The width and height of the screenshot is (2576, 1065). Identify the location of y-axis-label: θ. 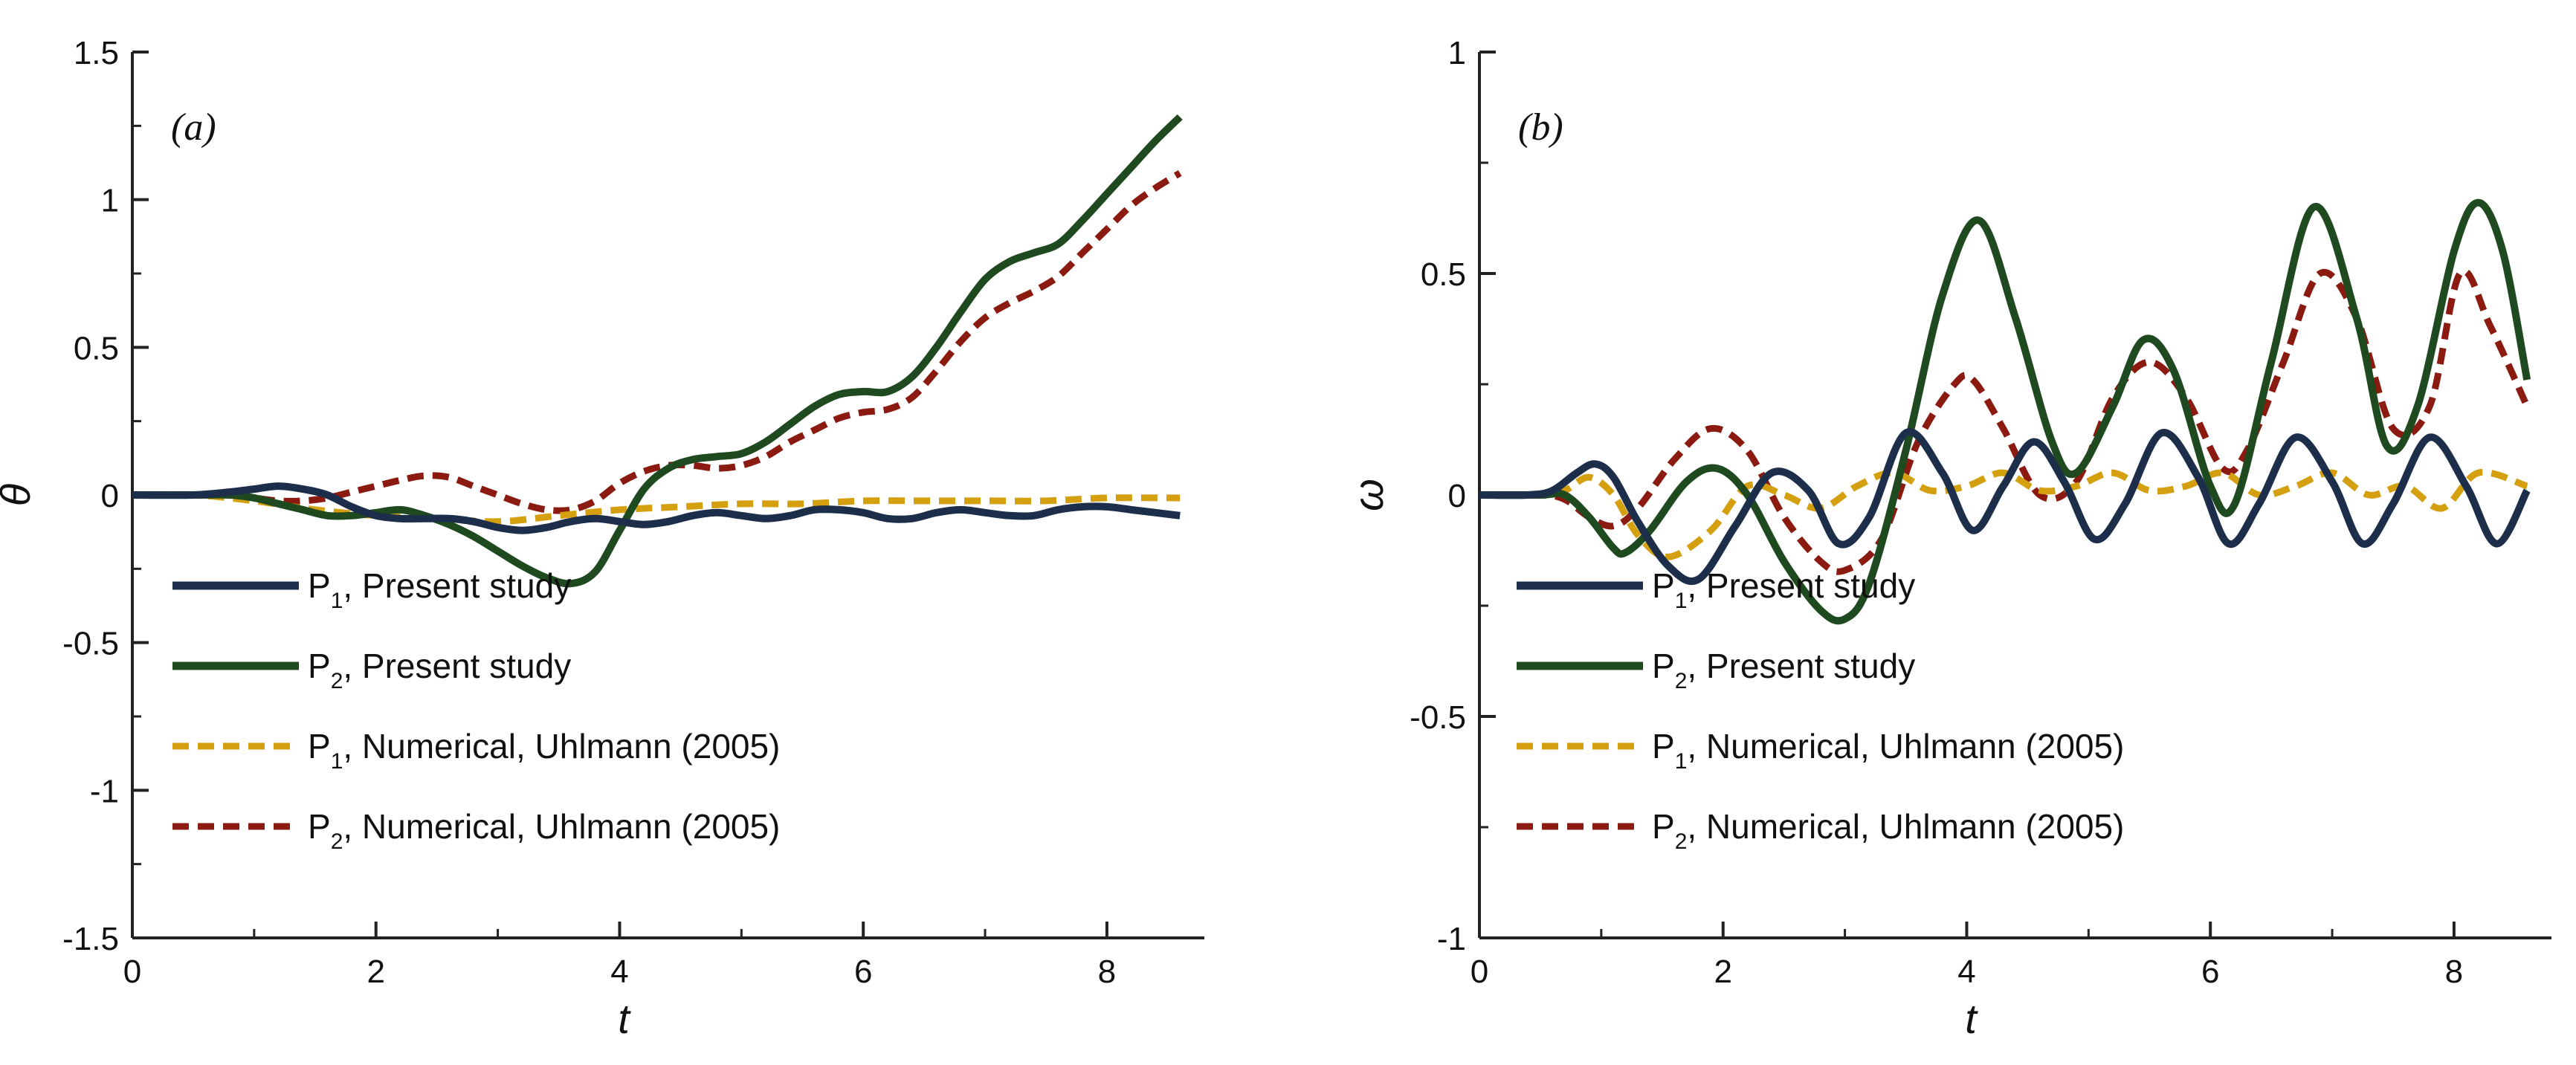
(19, 495).